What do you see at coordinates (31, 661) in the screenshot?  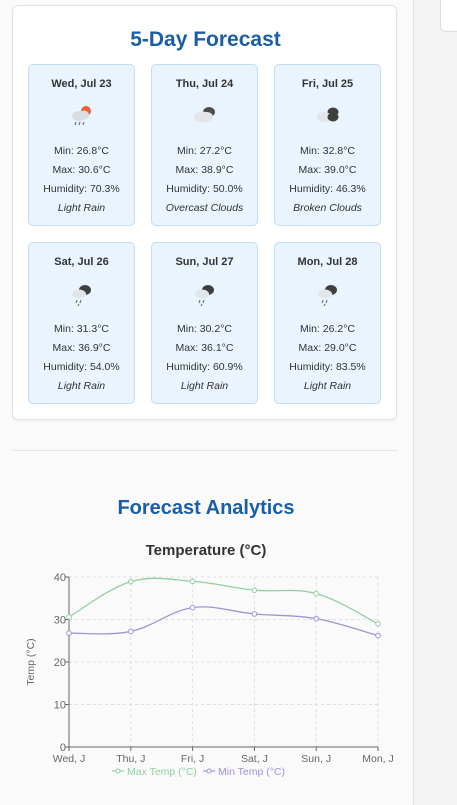 I see `y-axis-label: Temp (°C)` at bounding box center [31, 661].